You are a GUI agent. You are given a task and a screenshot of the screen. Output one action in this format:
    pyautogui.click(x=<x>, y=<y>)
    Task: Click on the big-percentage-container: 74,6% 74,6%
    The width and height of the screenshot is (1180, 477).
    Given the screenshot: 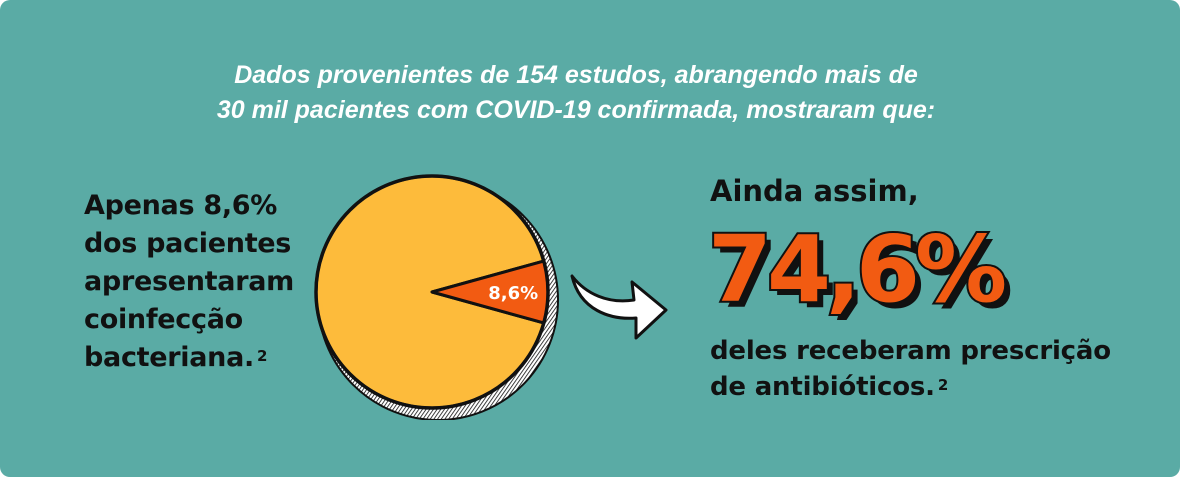 What is the action you would take?
    pyautogui.click(x=860, y=271)
    